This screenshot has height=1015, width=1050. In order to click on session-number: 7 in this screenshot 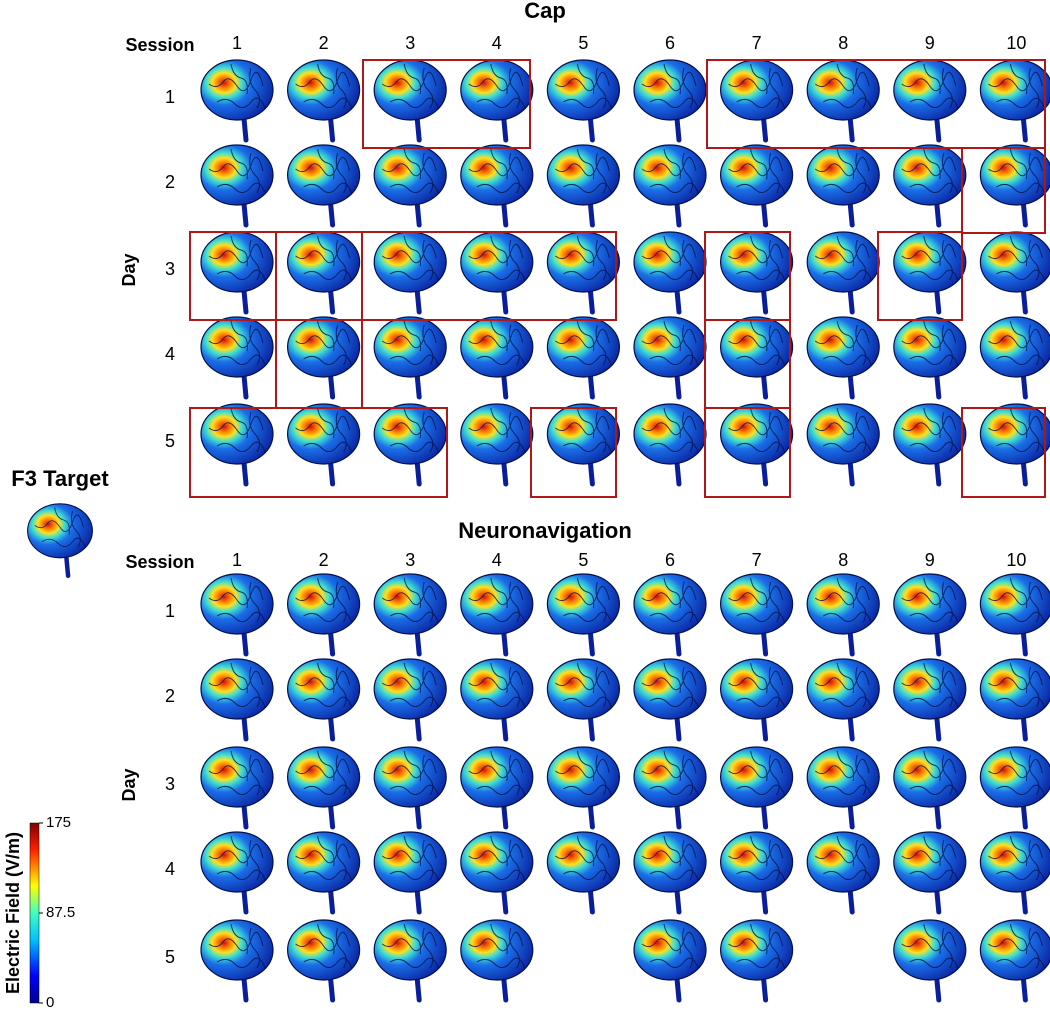, I will do `click(757, 43)`.